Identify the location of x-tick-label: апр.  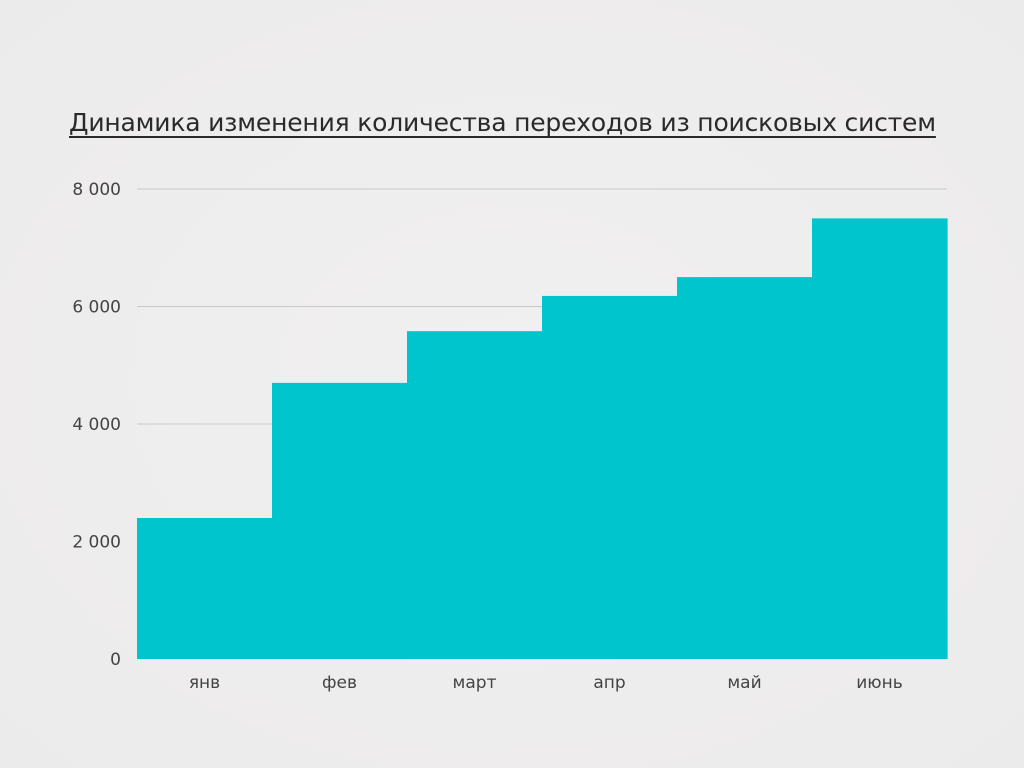
(609, 683).